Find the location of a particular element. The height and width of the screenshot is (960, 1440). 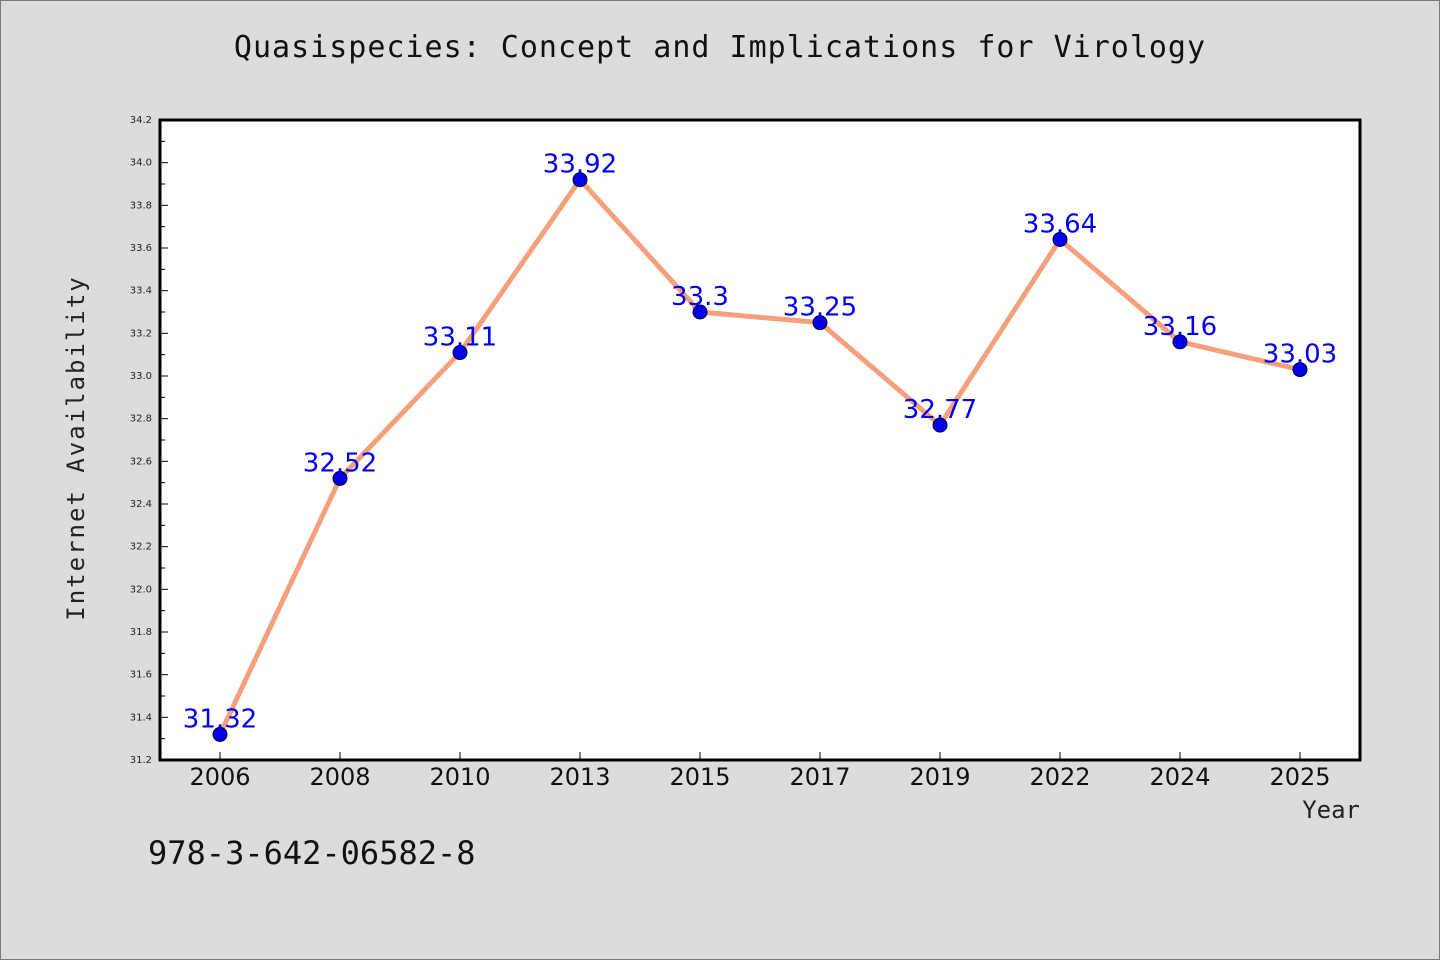

y-tick-label: 33.4 is located at coordinates (141, 291).